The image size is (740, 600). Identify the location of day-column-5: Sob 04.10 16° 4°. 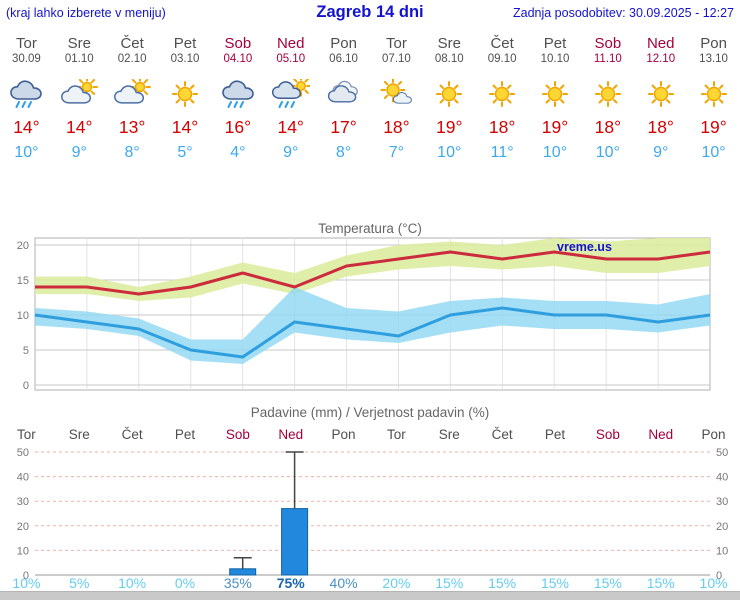
(237, 96).